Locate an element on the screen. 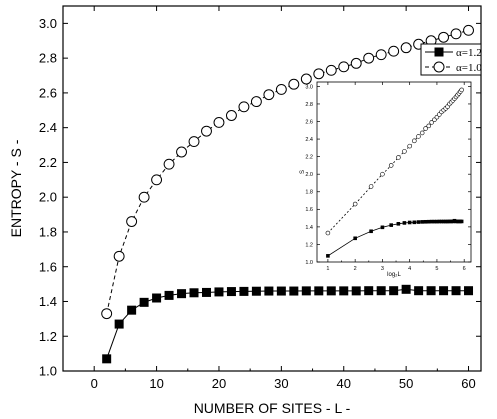 Image resolution: width=497 pixels, height=419 pixels. inset-y-tick-label: 1.4 is located at coordinates (309, 228).